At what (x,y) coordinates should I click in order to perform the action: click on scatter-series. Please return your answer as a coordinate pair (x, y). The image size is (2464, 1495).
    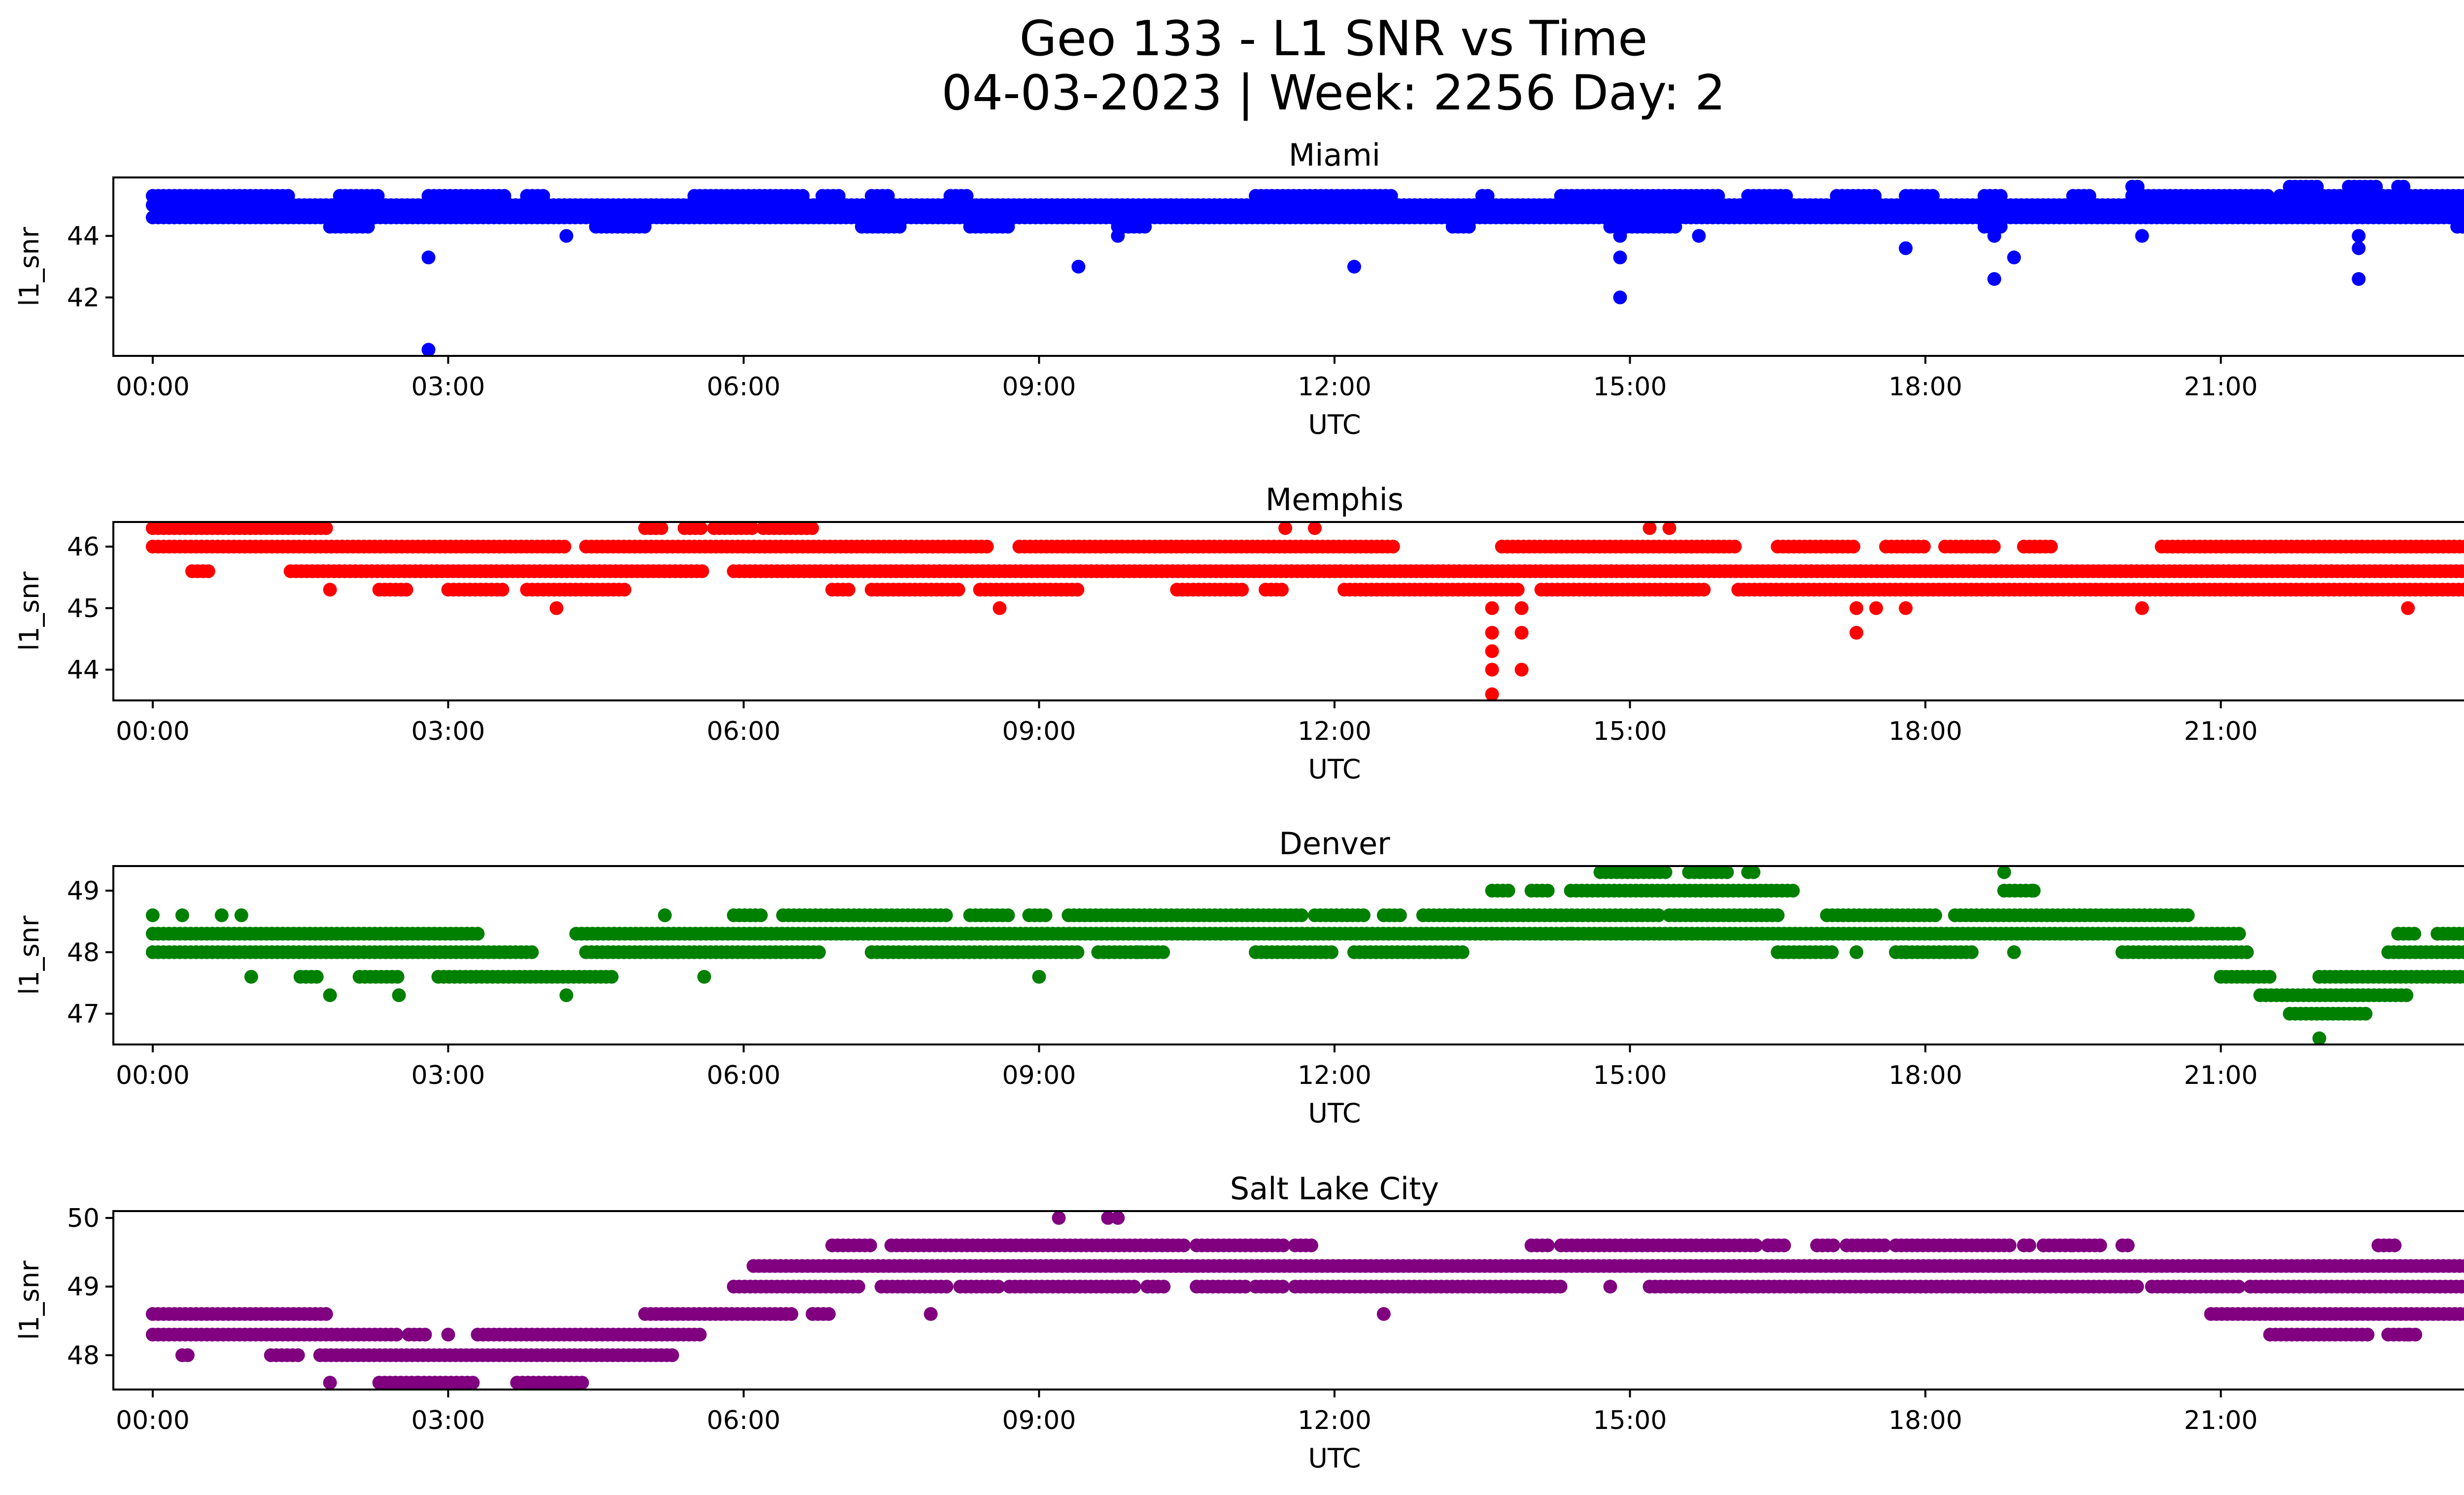
    Looking at the image, I should click on (1304, 1300).